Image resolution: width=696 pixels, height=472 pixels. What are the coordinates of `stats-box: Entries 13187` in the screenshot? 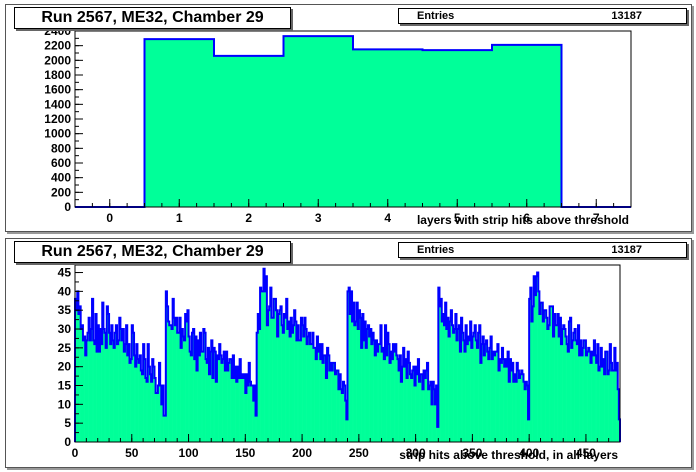 It's located at (542, 16).